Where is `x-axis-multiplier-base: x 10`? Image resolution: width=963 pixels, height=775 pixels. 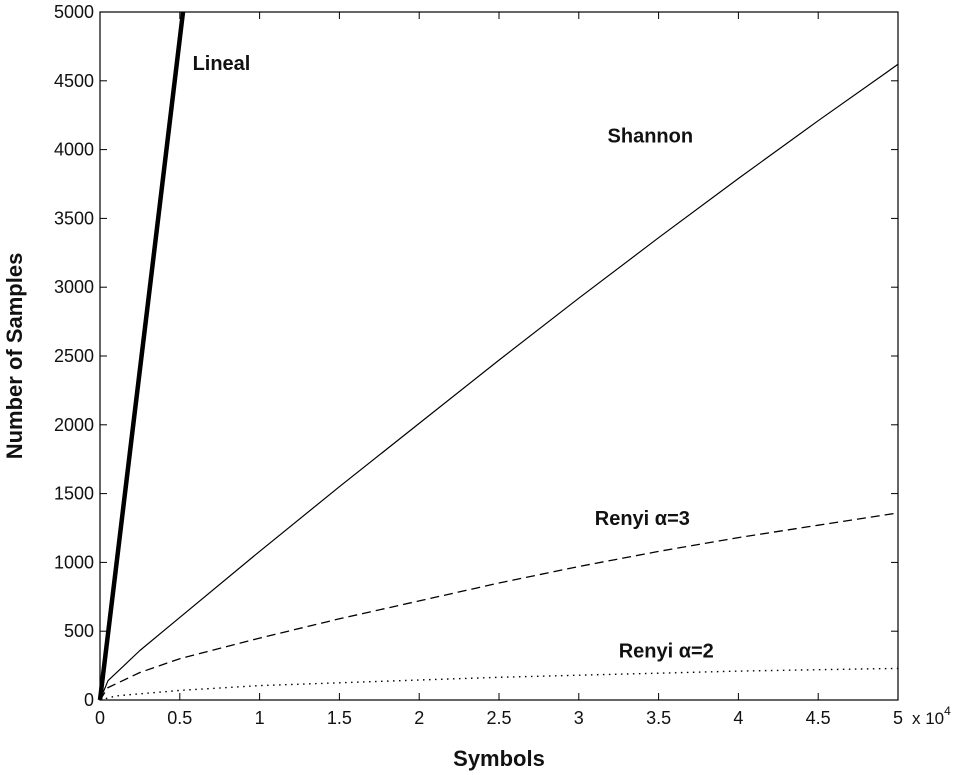
x-axis-multiplier-base: x 10 is located at coordinates (928, 718).